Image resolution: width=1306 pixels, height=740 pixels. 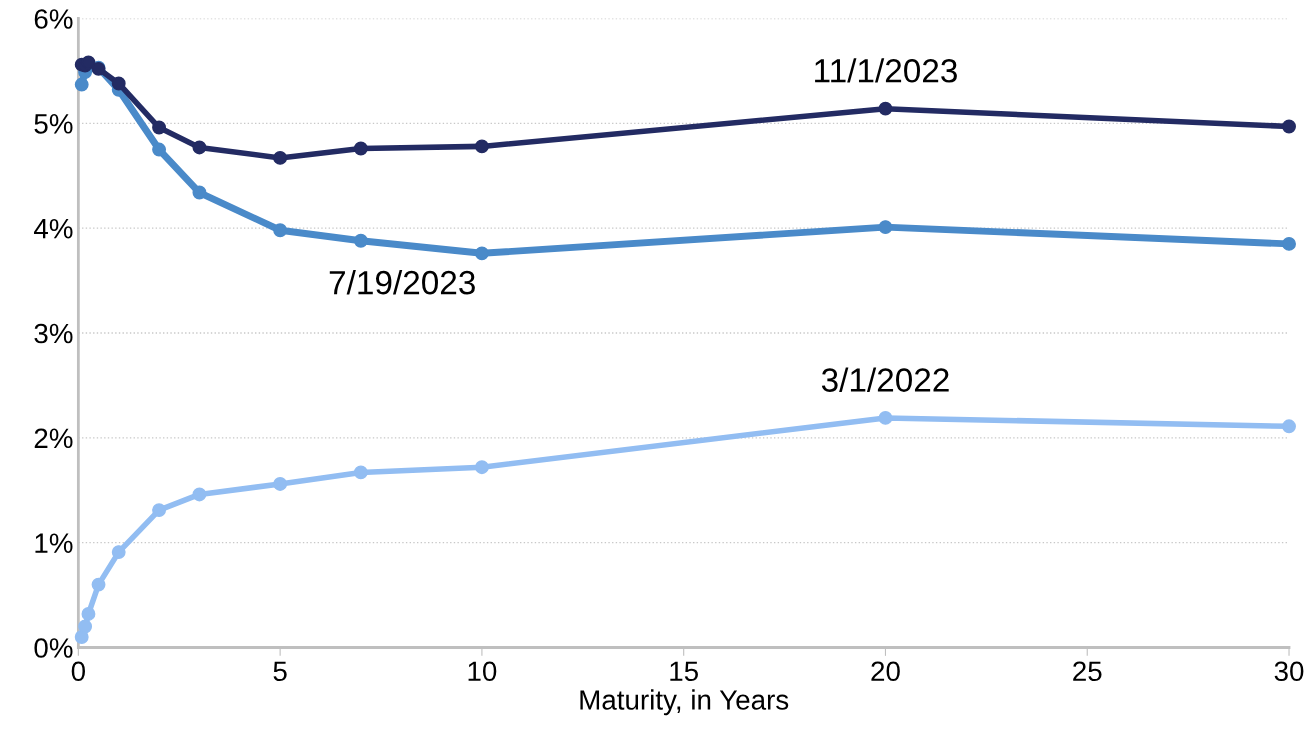 What do you see at coordinates (53, 228) in the screenshot?
I see `y-tick-label: 4%` at bounding box center [53, 228].